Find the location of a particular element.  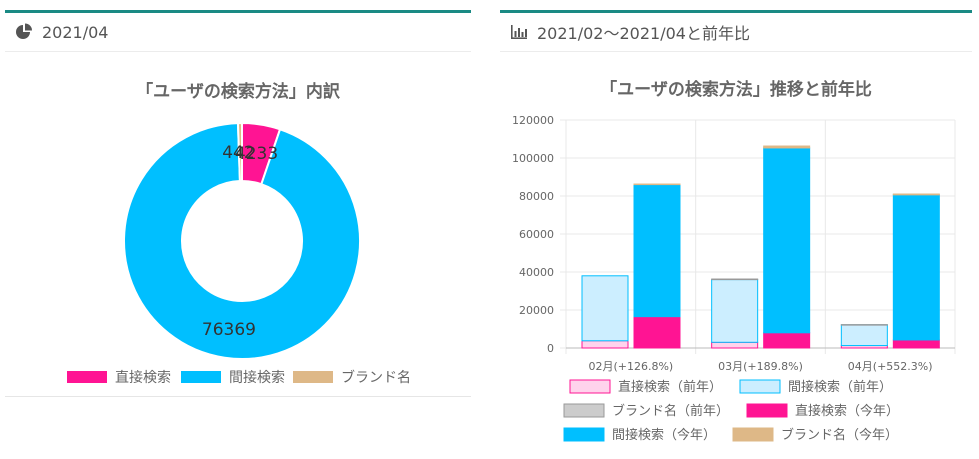

chart-title: 「ユーザの検索方法」内訳 is located at coordinates (238, 91).